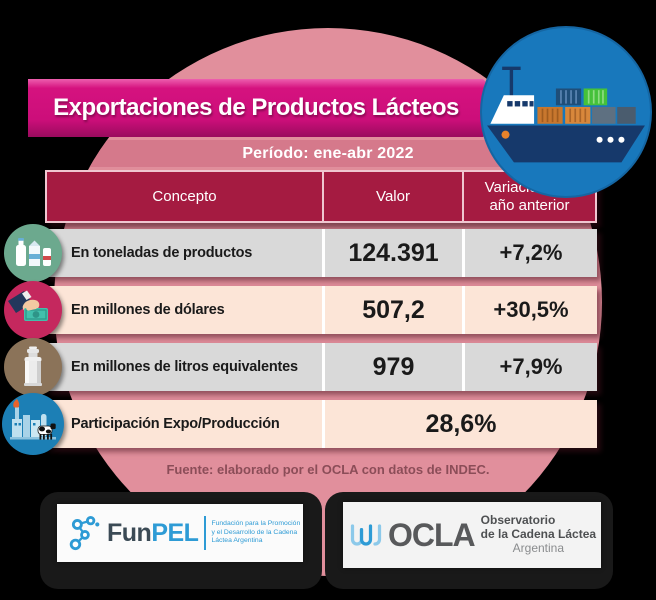  What do you see at coordinates (28, 305) in the screenshot?
I see `money-hand-graphic` at bounding box center [28, 305].